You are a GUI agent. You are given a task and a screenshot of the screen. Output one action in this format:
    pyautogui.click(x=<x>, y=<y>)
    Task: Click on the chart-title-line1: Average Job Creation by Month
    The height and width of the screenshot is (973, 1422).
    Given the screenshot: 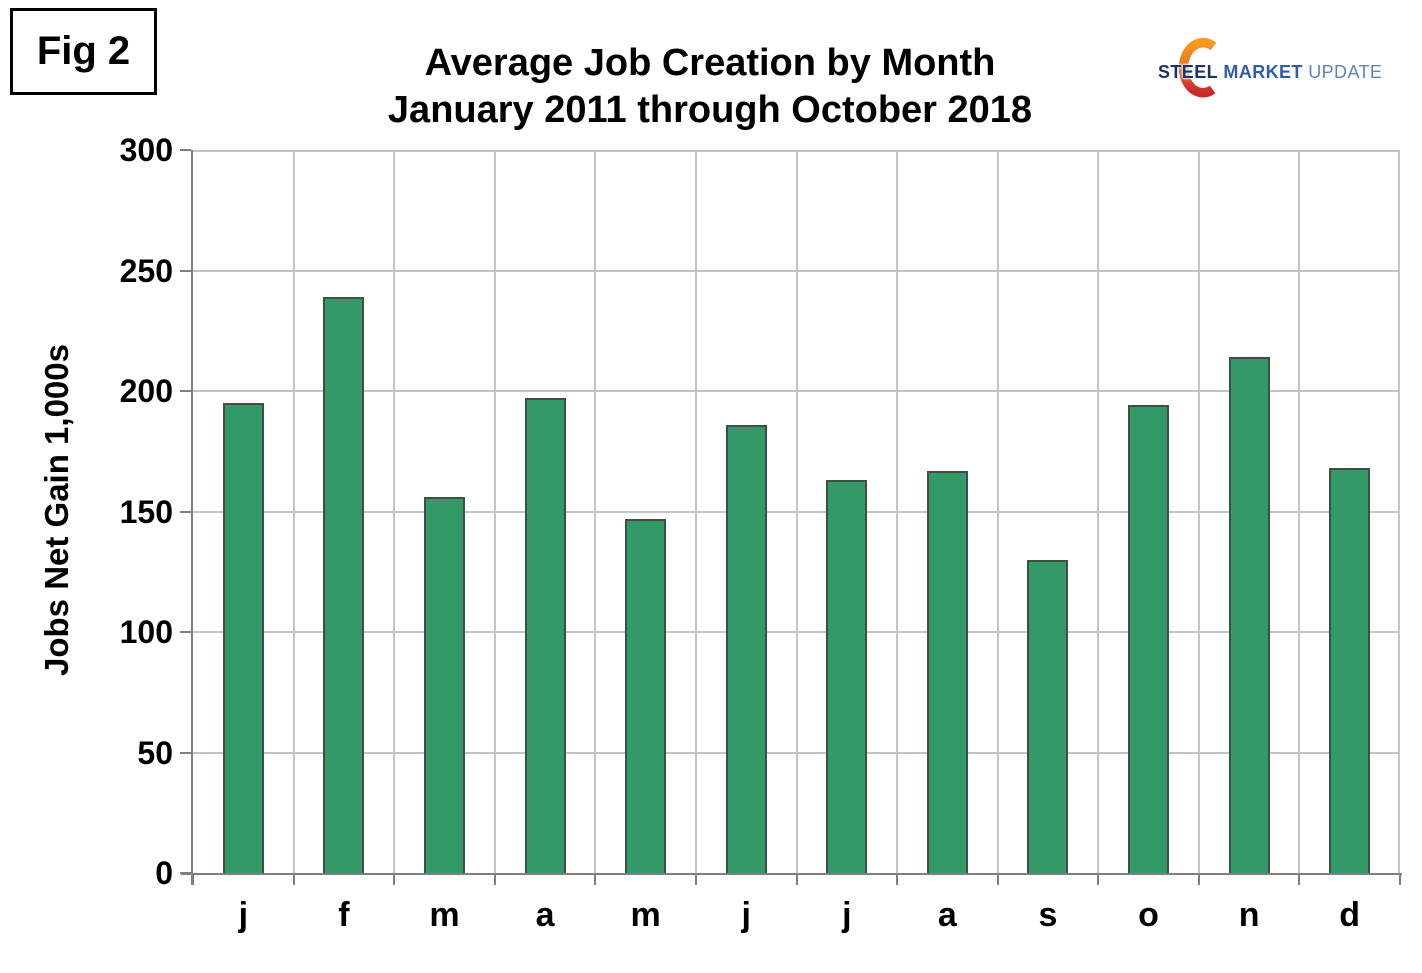 What is the action you would take?
    pyautogui.click(x=710, y=63)
    